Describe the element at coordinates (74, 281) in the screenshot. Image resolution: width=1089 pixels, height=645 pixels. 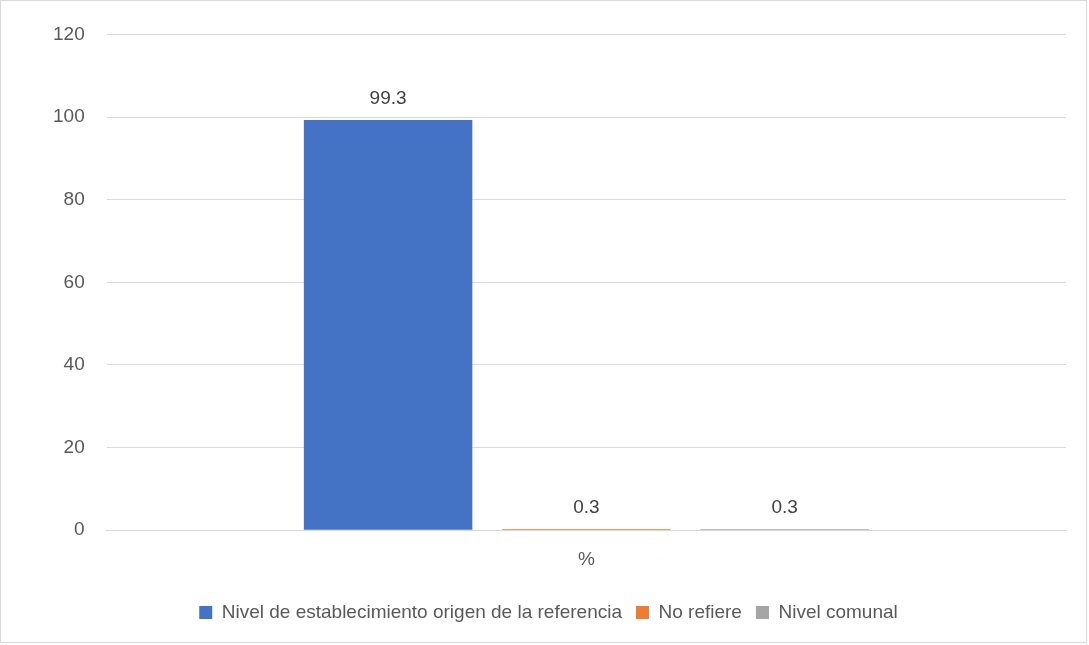
I see `y-tick-label: 60` at that location.